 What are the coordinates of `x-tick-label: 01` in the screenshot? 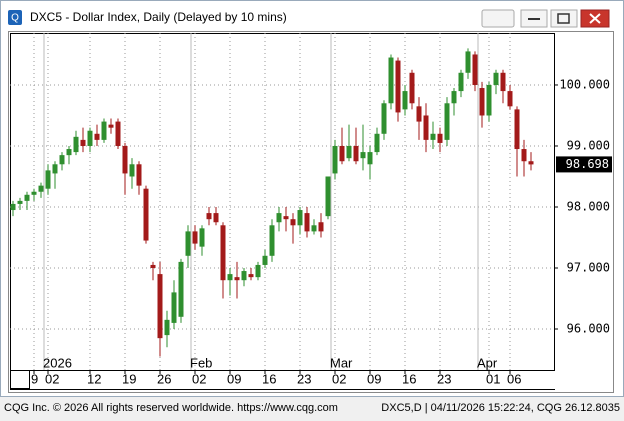 It's located at (493, 378).